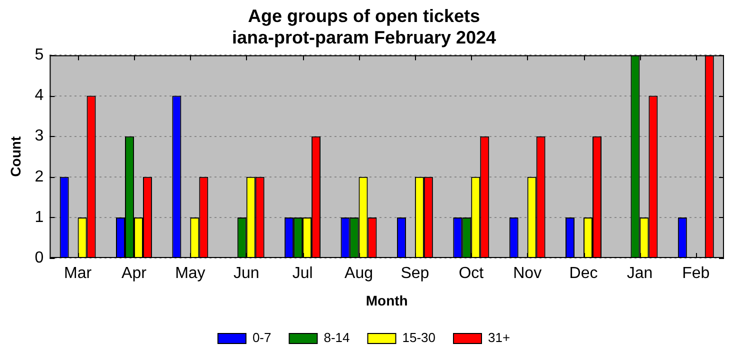 This screenshot has width=732, height=361. What do you see at coordinates (358, 273) in the screenshot?
I see `x-tick-label: Aug` at bounding box center [358, 273].